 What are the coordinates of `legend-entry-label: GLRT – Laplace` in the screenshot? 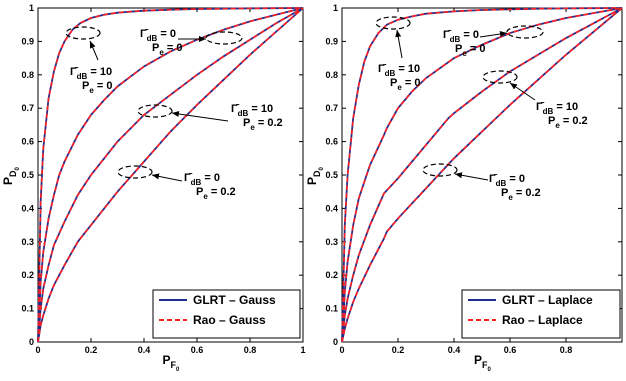 It's located at (547, 300).